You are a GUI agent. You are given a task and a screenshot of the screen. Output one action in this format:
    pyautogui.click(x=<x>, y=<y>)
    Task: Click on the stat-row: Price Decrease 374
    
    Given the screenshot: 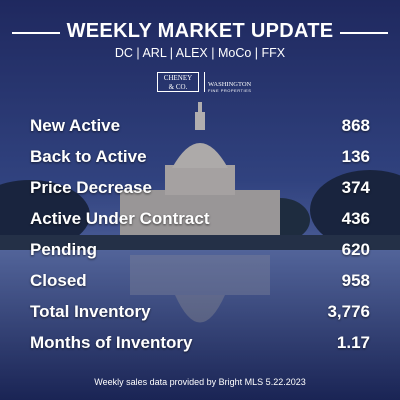 What is the action you would take?
    pyautogui.click(x=200, y=190)
    